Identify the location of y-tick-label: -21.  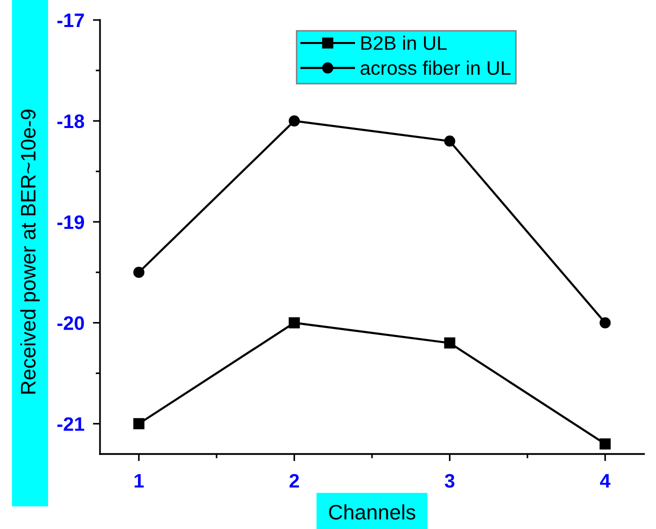
(70, 424).